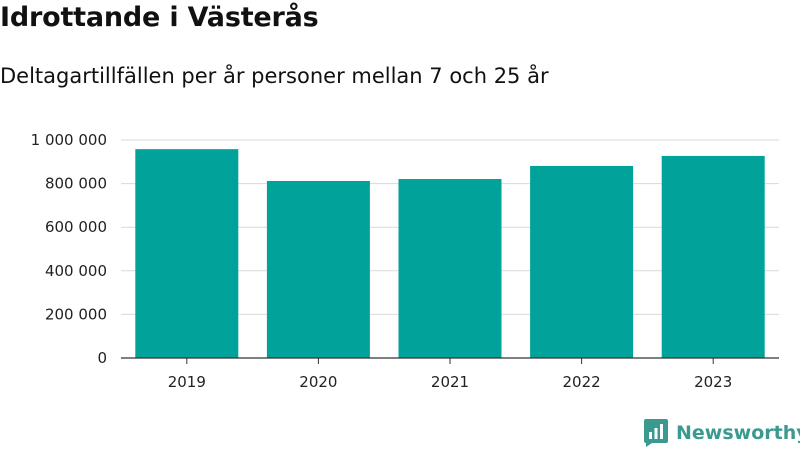 The width and height of the screenshot is (800, 450). Describe the element at coordinates (76, 227) in the screenshot. I see `y-tick-label: 600 000` at that location.